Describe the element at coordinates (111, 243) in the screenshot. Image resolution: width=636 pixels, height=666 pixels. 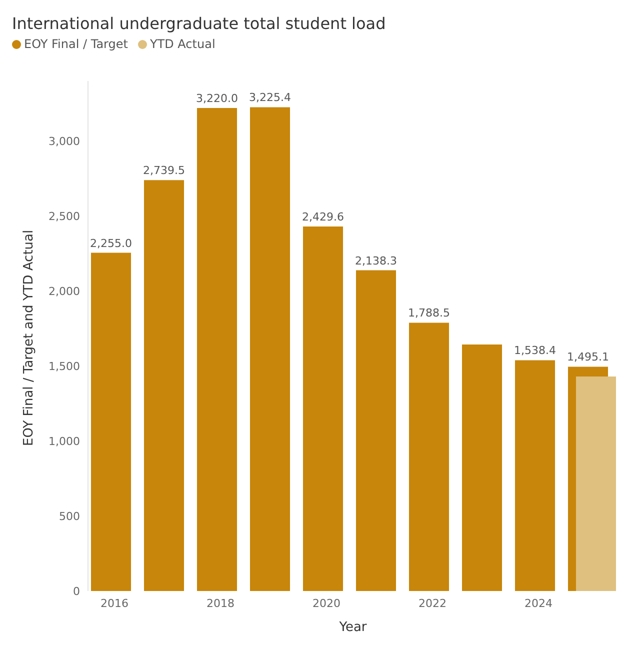
I see `data-label: 2,255.0` at that location.